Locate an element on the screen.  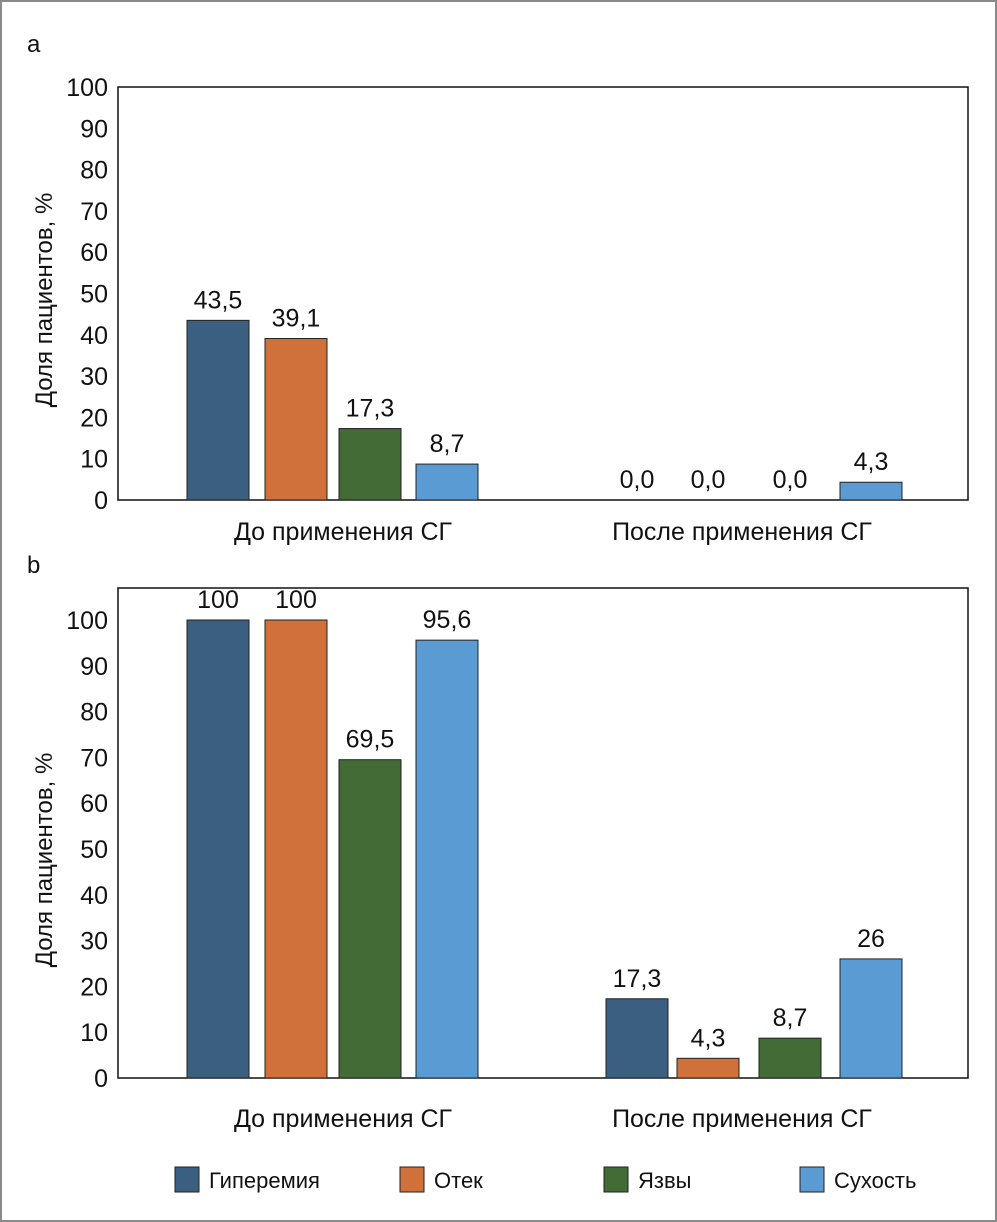
legend-label: Отек is located at coordinates (458, 1180).